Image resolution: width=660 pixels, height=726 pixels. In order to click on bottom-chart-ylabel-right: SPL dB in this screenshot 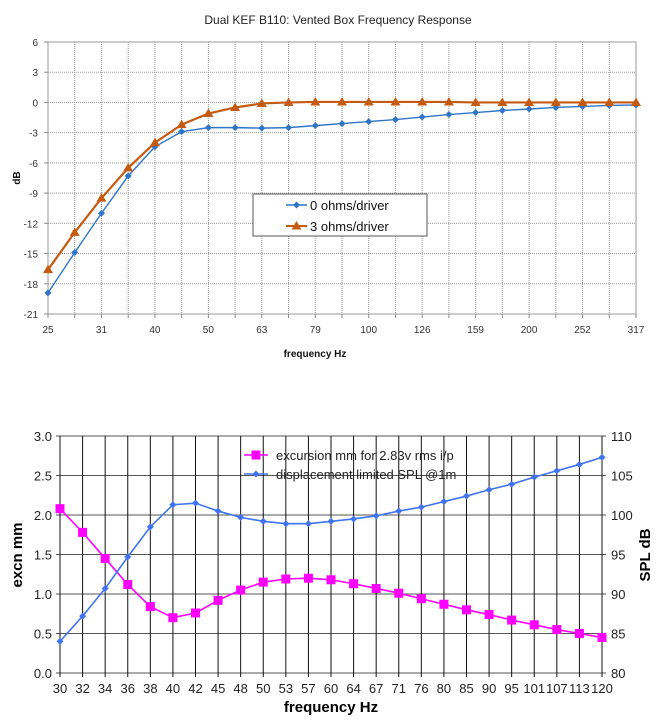, I will do `click(645, 554)`.